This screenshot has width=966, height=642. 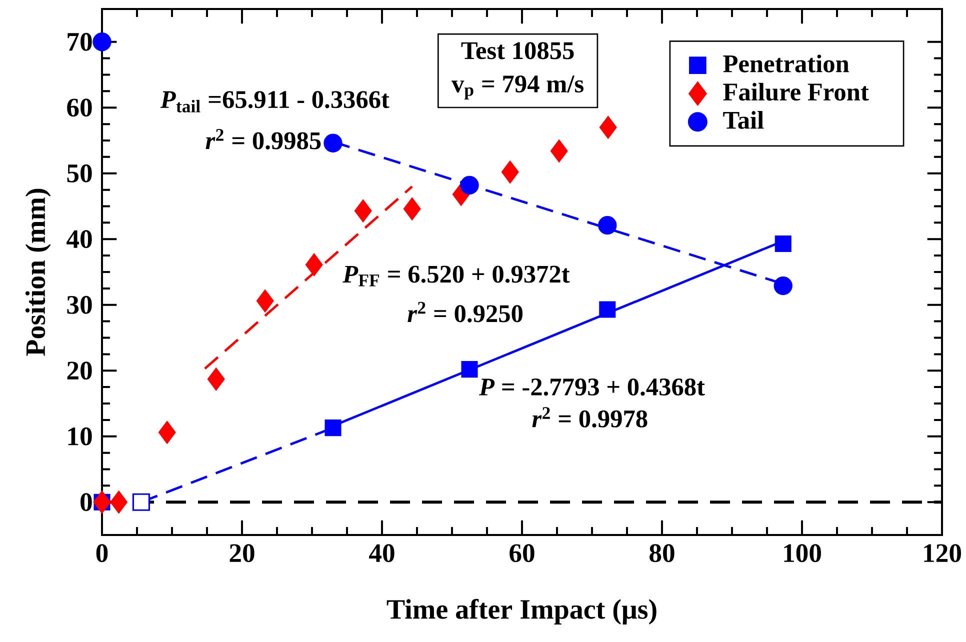 I want to click on y-tick-label: 20, so click(x=79, y=371).